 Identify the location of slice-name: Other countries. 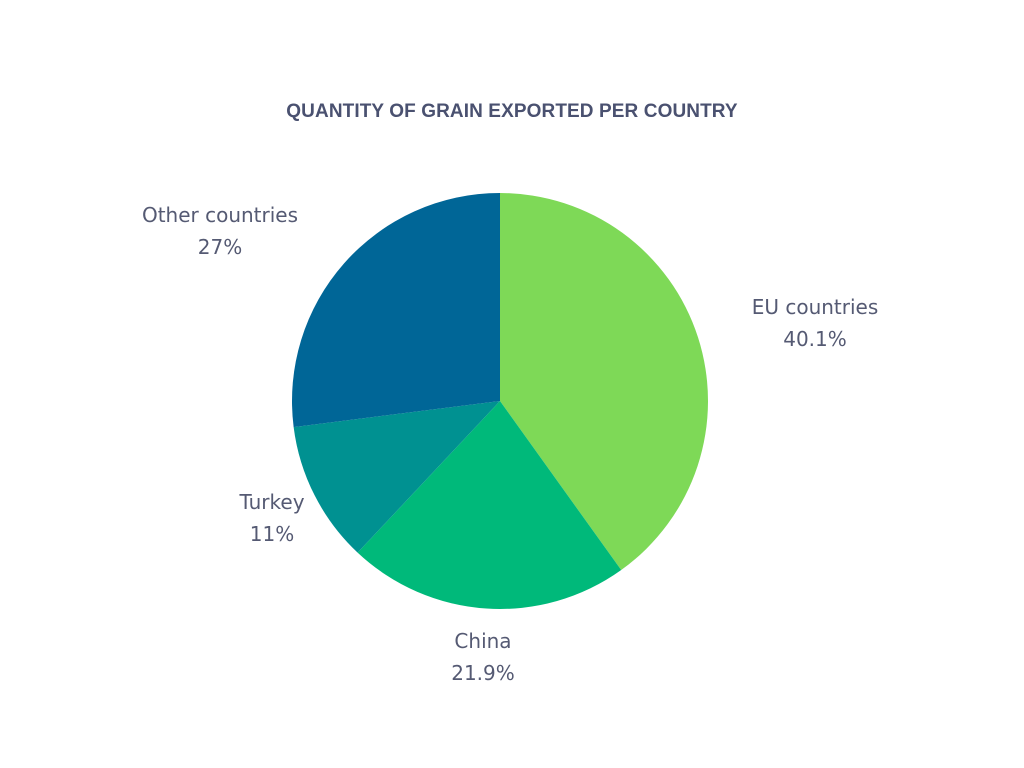
(220, 215).